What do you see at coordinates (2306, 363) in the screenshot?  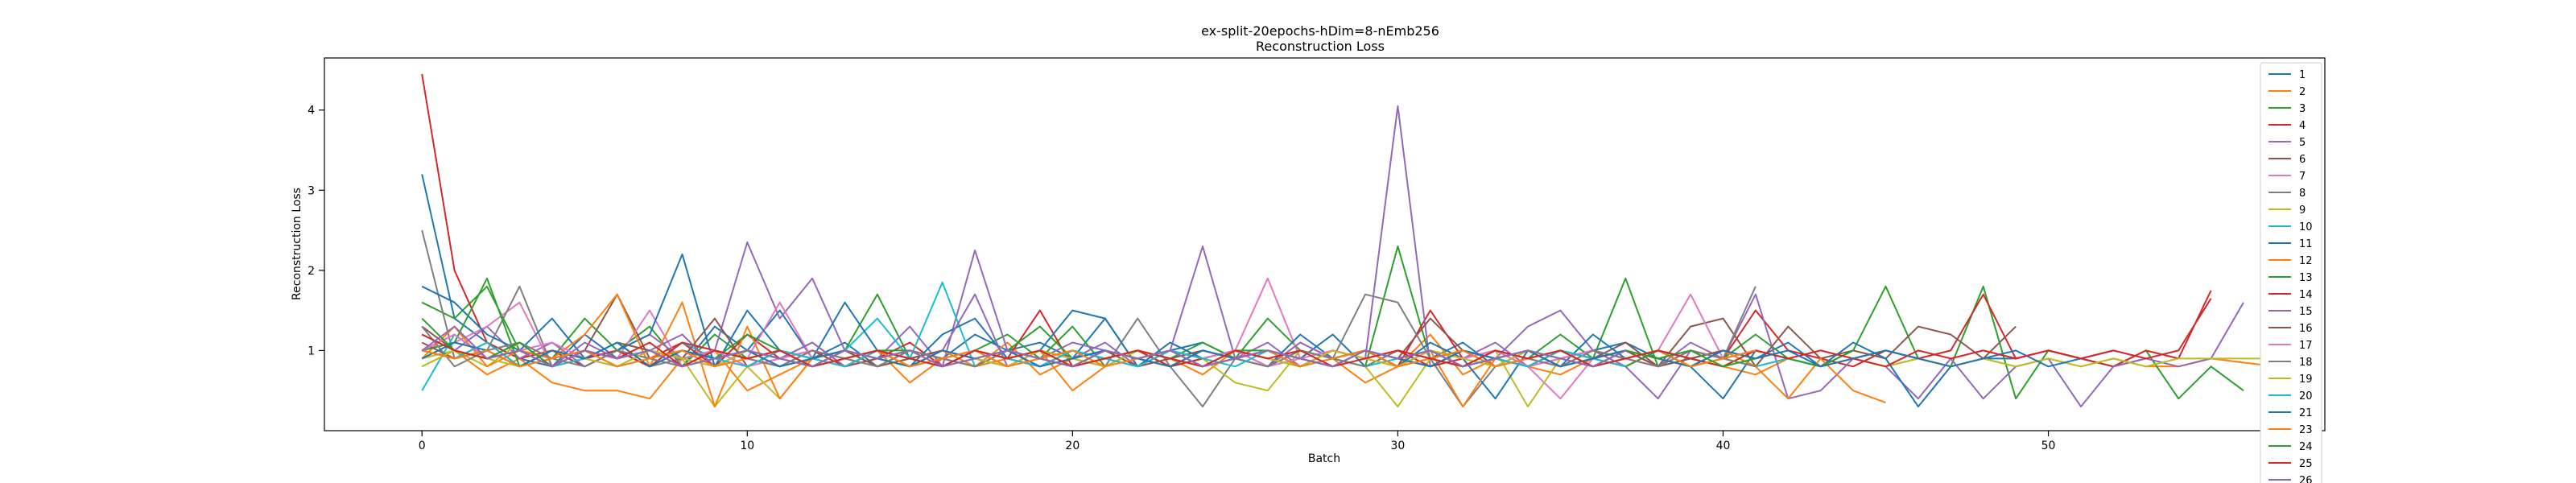 I see `legend-entry: 18` at bounding box center [2306, 363].